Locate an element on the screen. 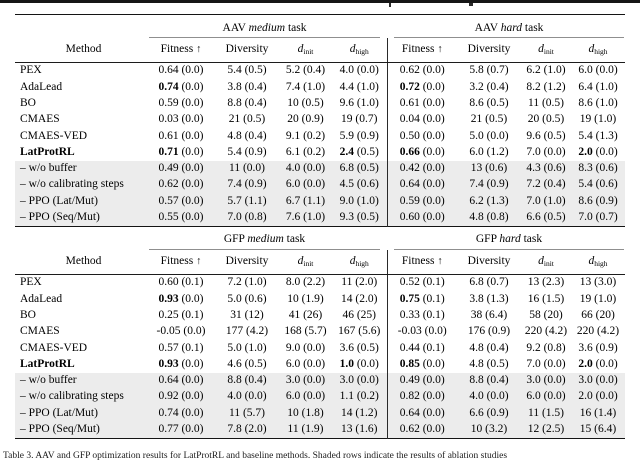  table-cell: 0.64 (0.0) is located at coordinates (421, 413).